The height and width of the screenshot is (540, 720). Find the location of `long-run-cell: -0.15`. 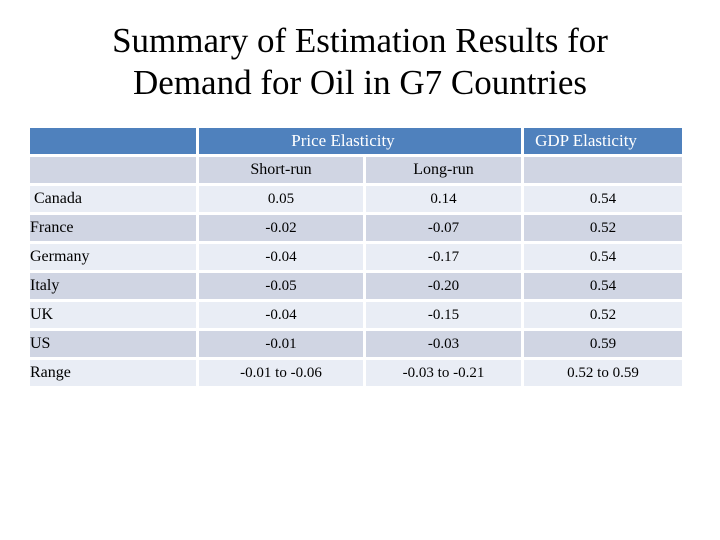

long-run-cell: -0.15 is located at coordinates (443, 315).